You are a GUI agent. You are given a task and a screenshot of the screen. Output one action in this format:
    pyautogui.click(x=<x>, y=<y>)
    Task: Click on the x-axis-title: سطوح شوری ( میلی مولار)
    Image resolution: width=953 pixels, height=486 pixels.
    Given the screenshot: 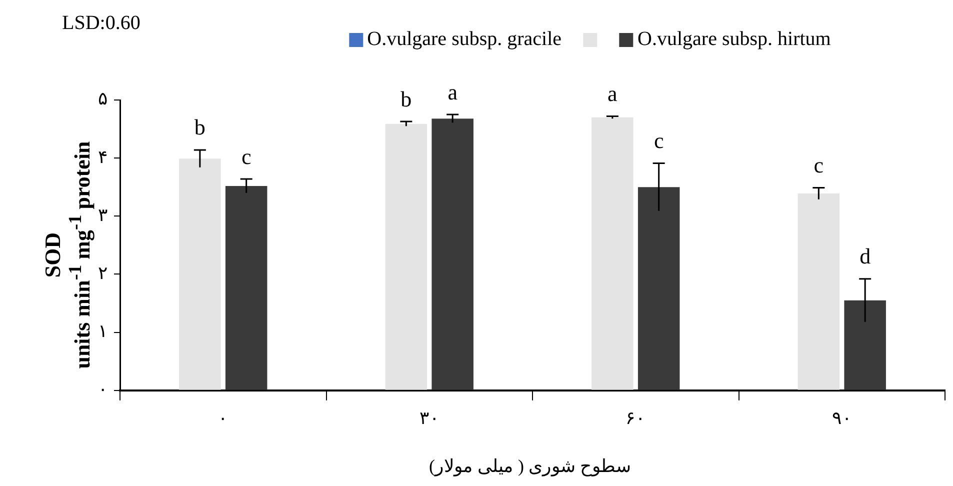 What is the action you would take?
    pyautogui.click(x=530, y=466)
    